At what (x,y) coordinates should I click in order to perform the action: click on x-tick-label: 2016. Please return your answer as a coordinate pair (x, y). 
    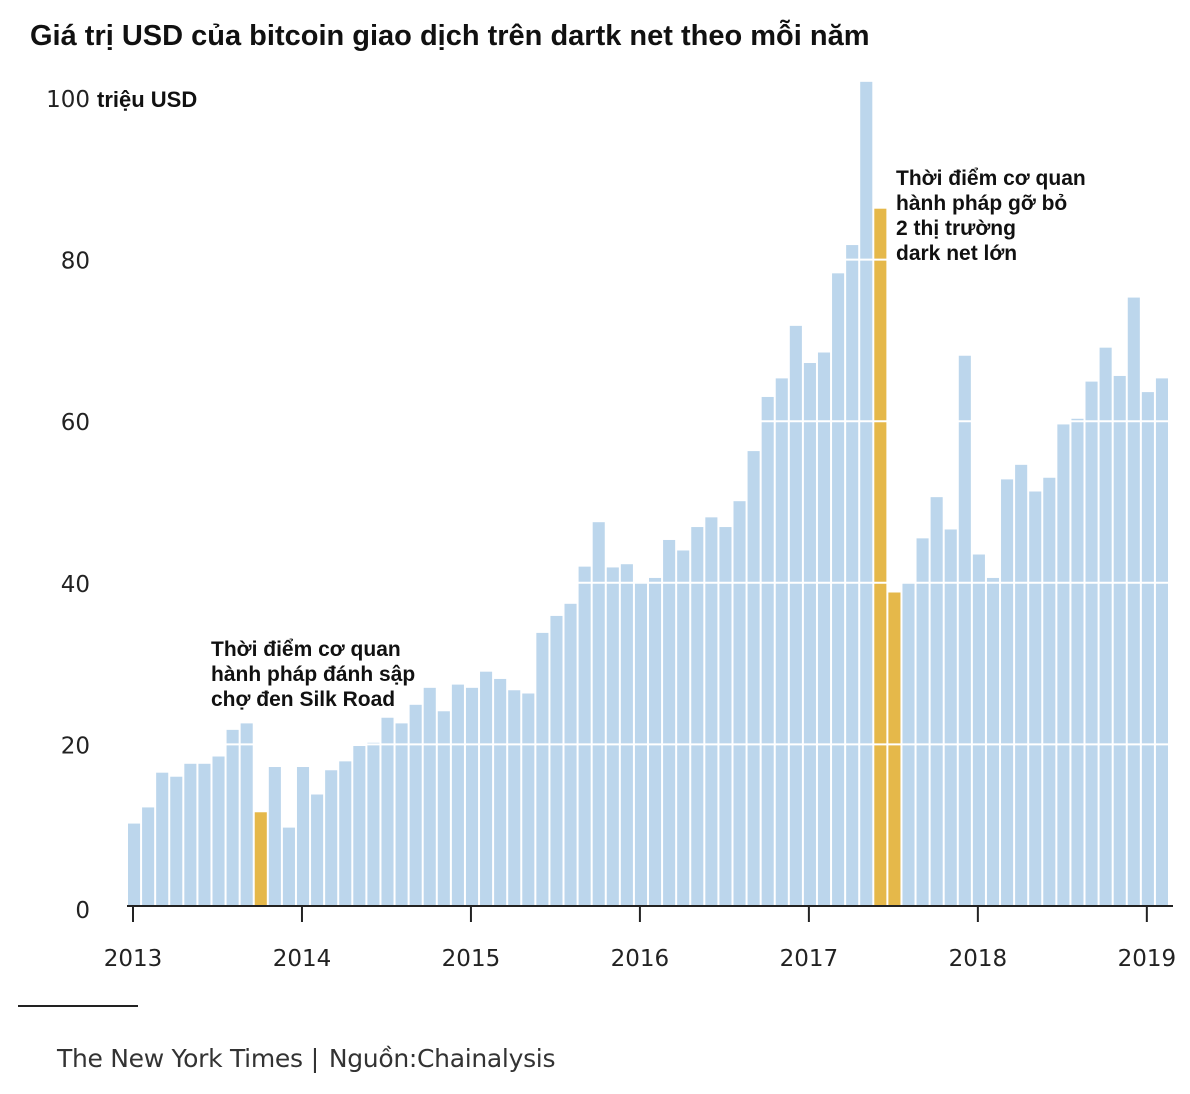
    Looking at the image, I should click on (640, 959).